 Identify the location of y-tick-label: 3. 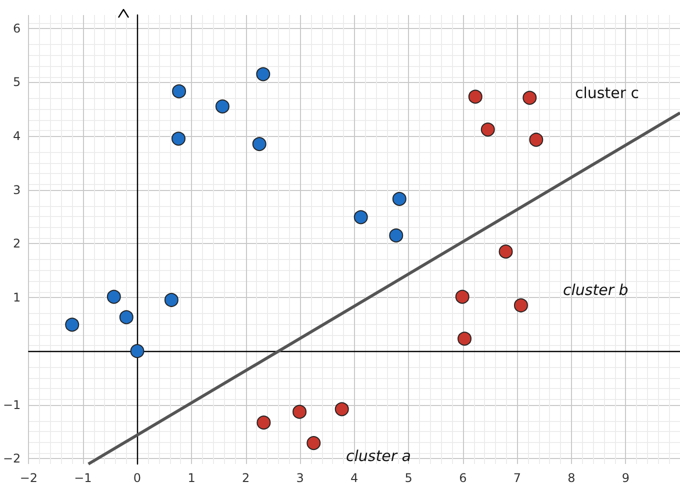
(17, 189).